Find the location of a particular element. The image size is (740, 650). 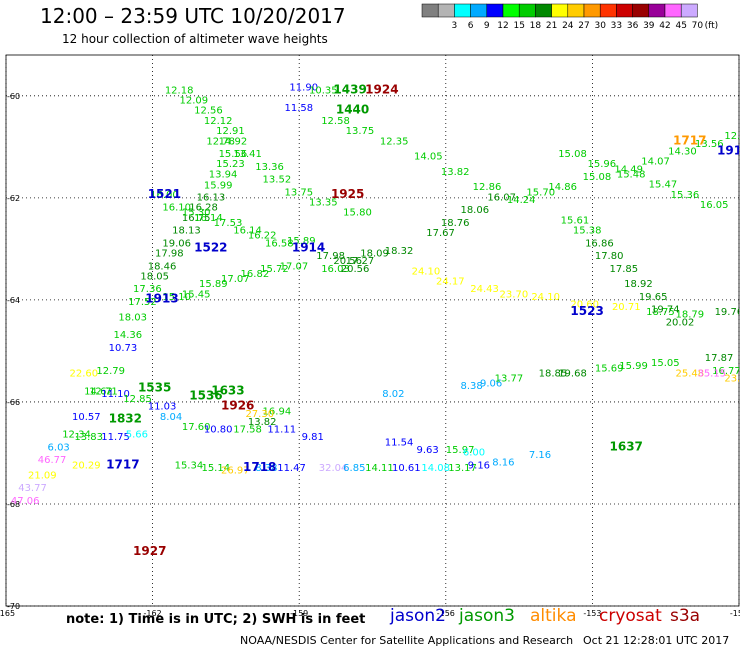

swh-value: 14.11 is located at coordinates (379, 468).